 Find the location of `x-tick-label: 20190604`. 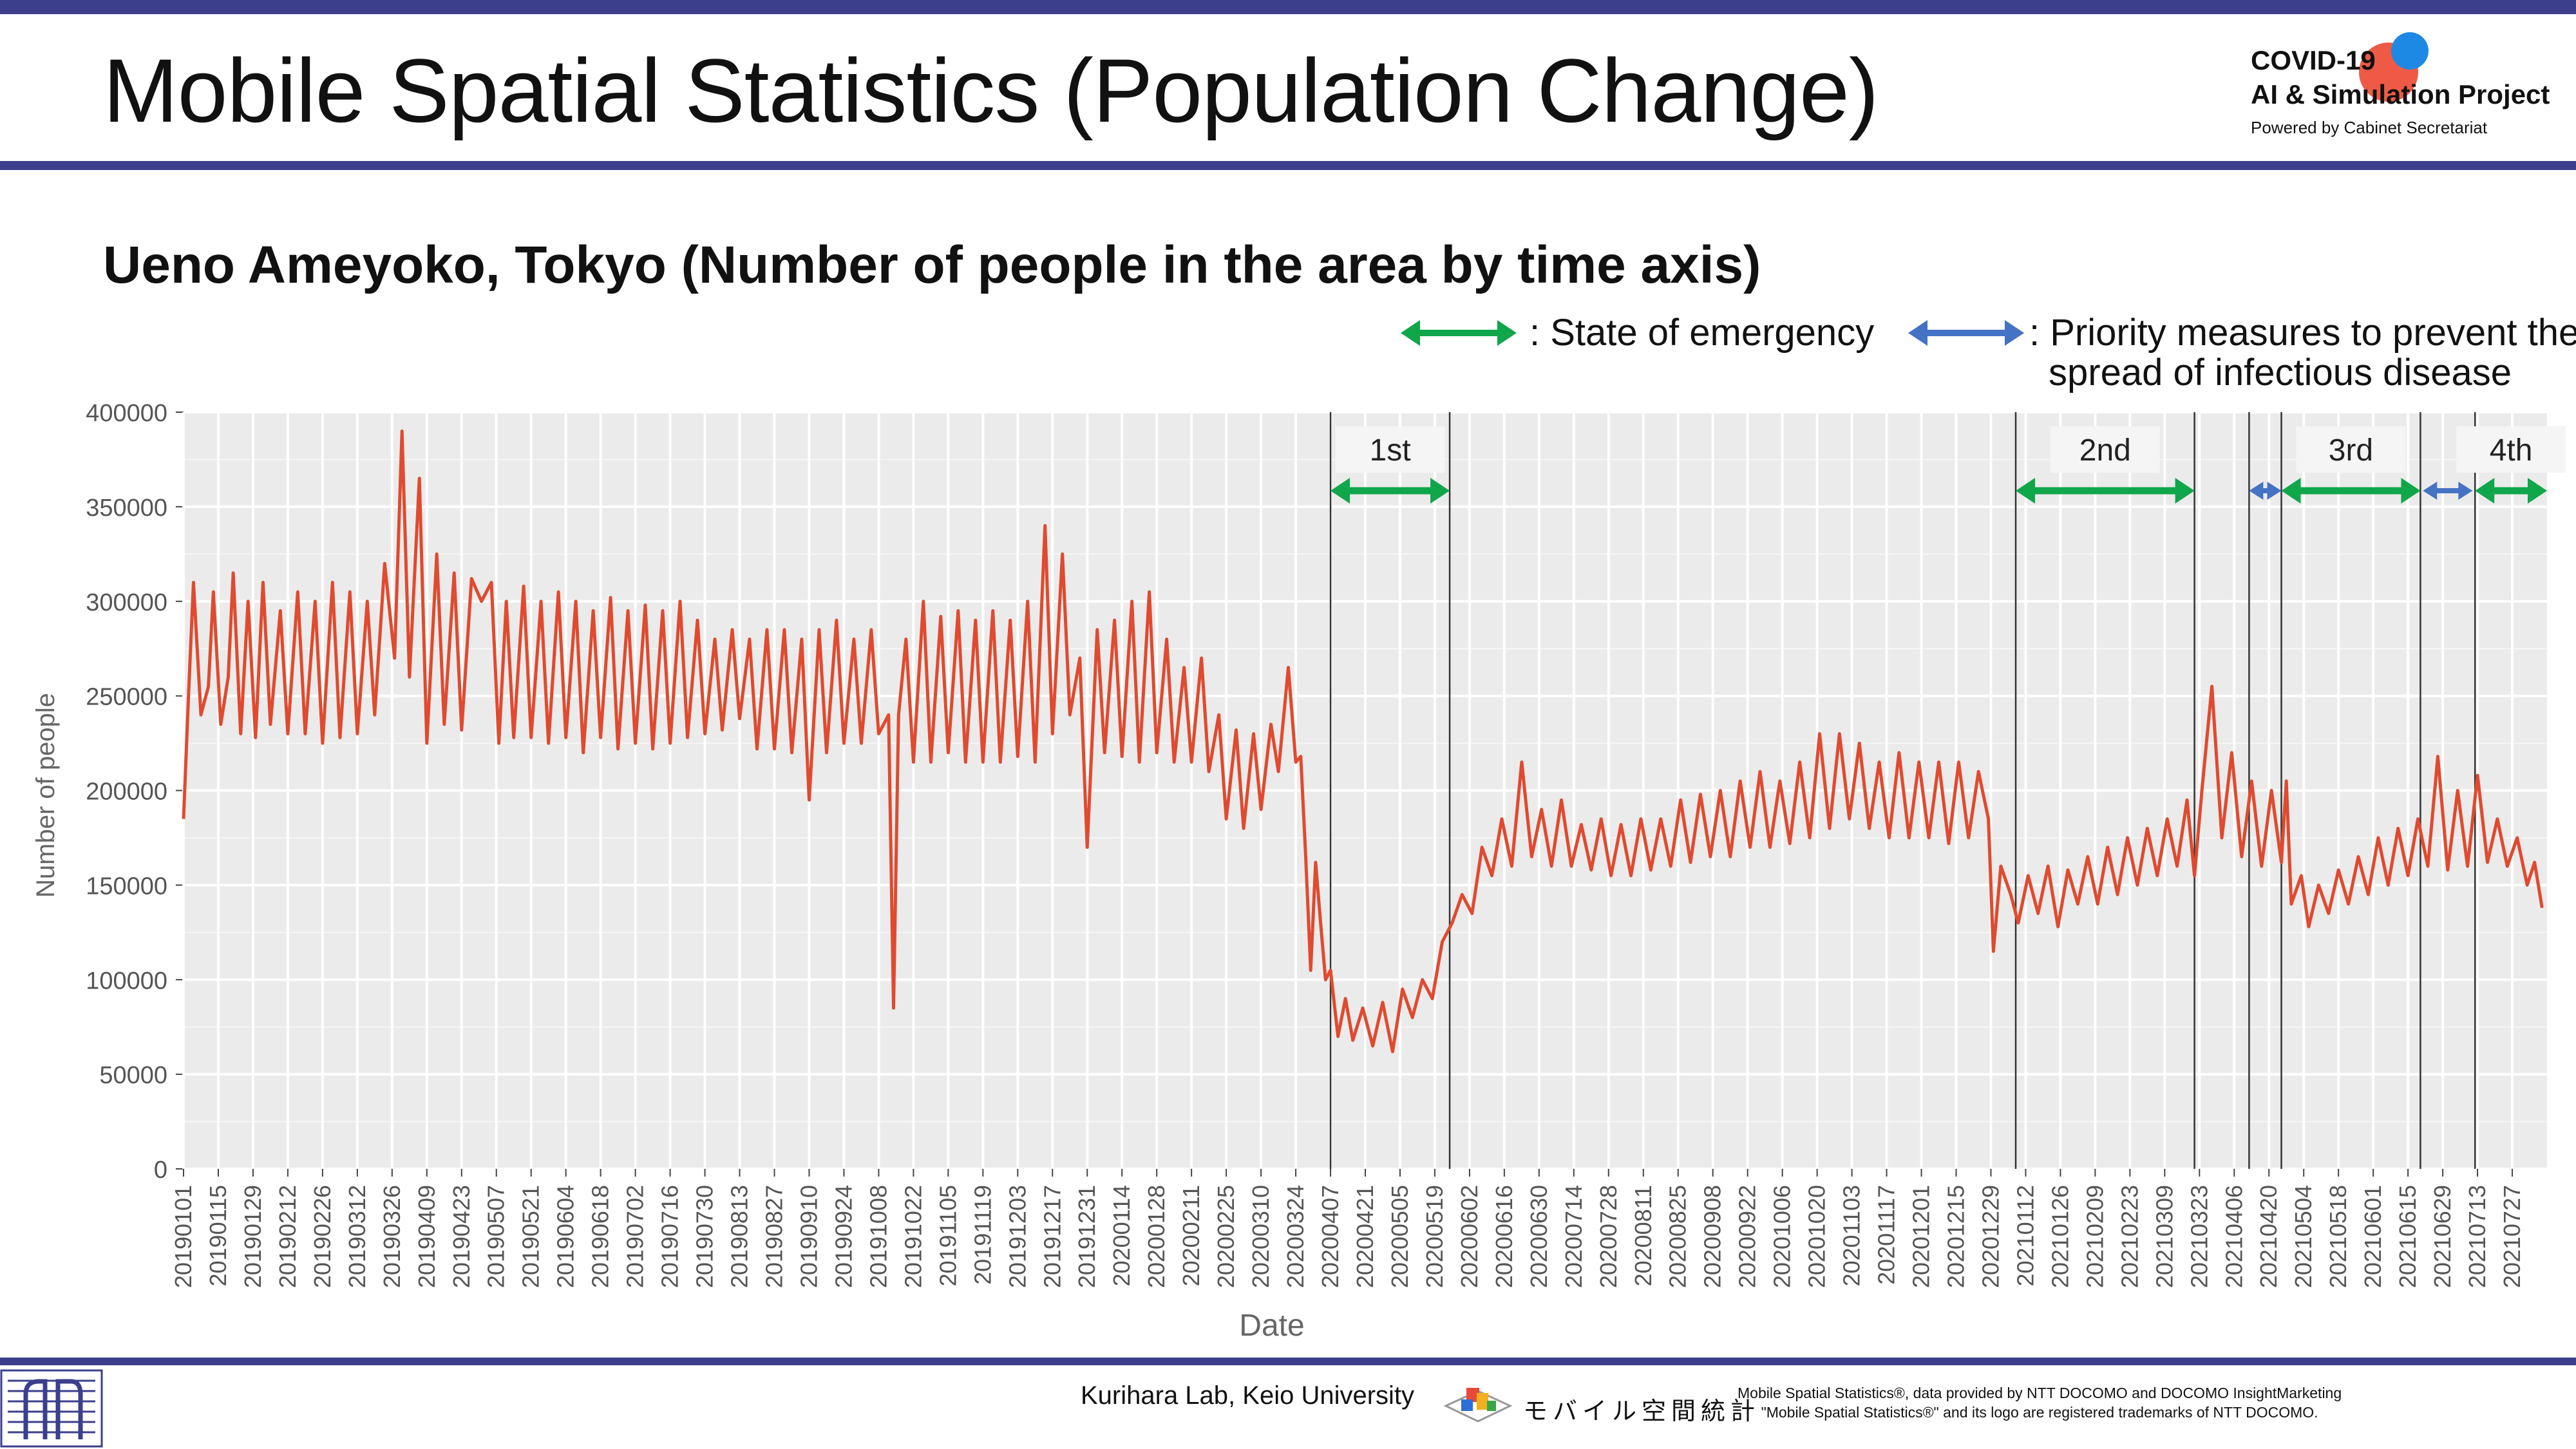

x-tick-label: 20190604 is located at coordinates (566, 1236).